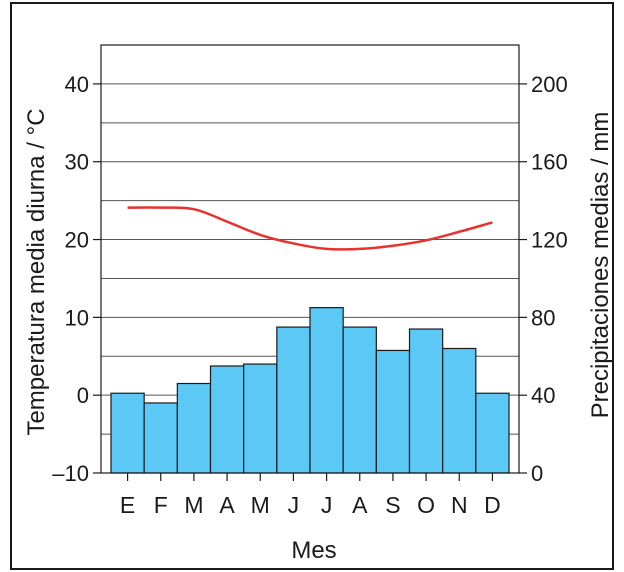  What do you see at coordinates (549, 240) in the screenshot?
I see `right-tick-label: 120` at bounding box center [549, 240].